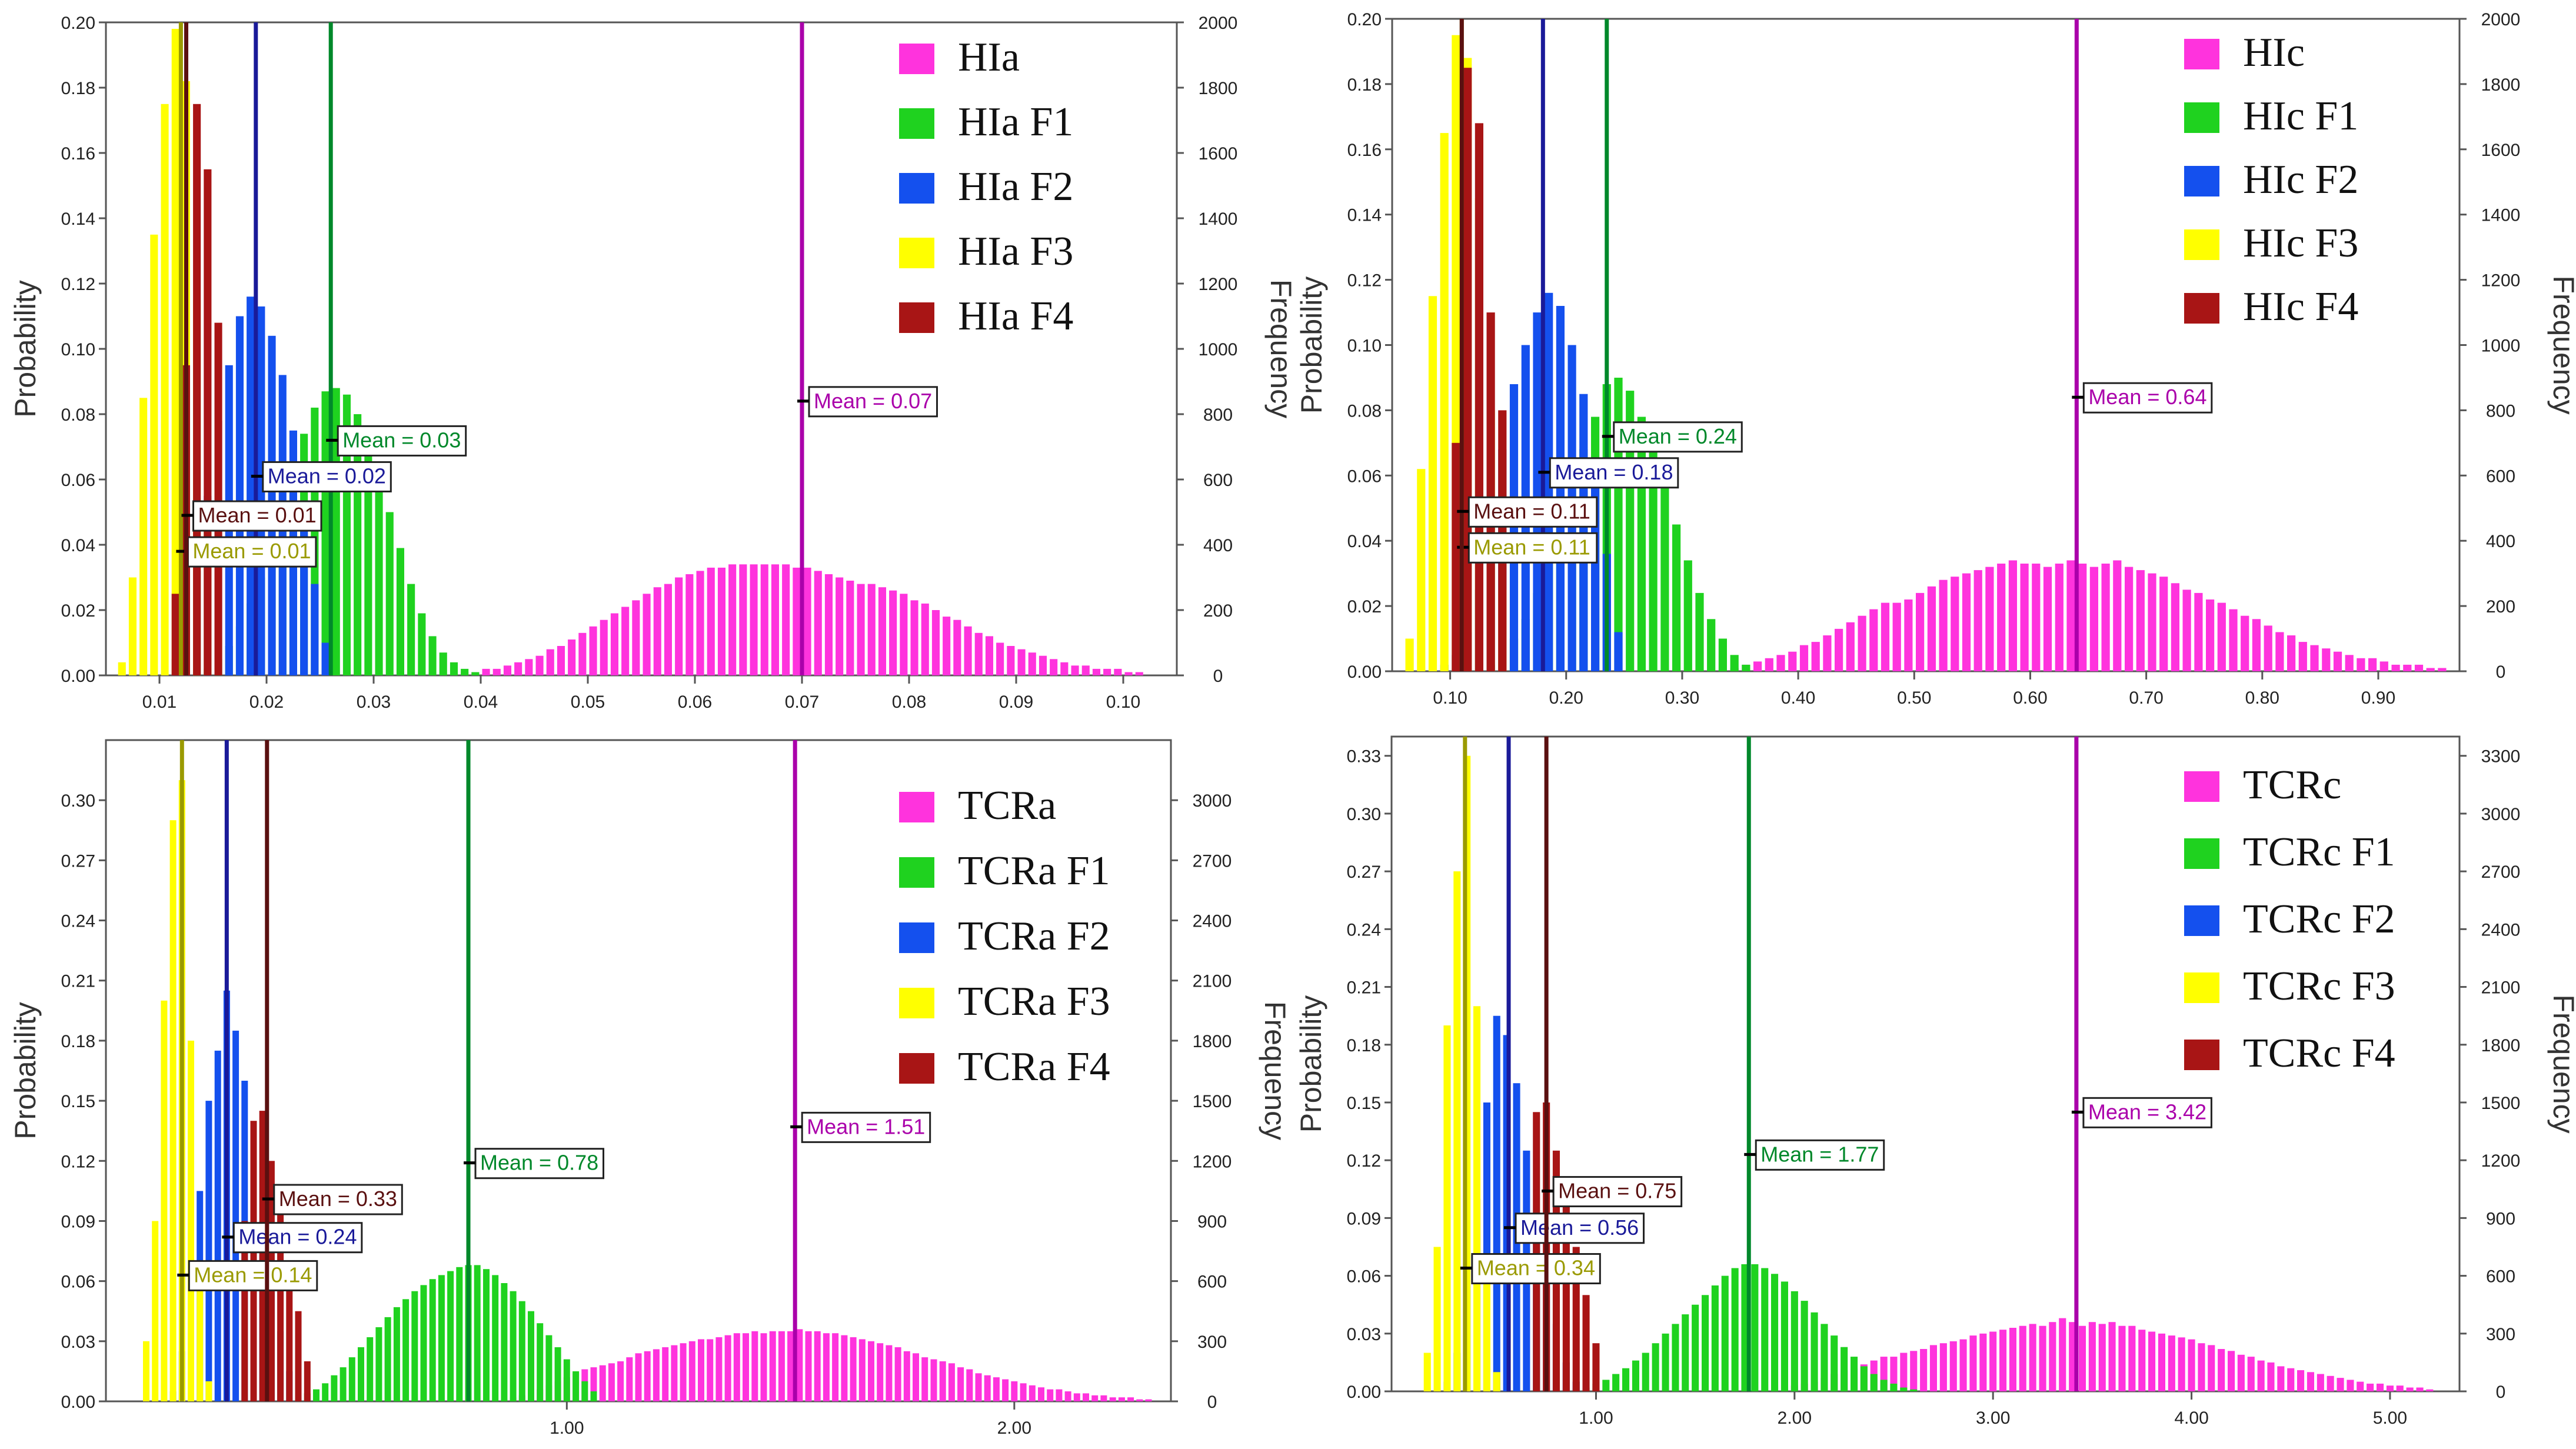 The image size is (2576, 1449). Describe the element at coordinates (78, 349) in the screenshot. I see `y-tick-label: 0.10` at that location.